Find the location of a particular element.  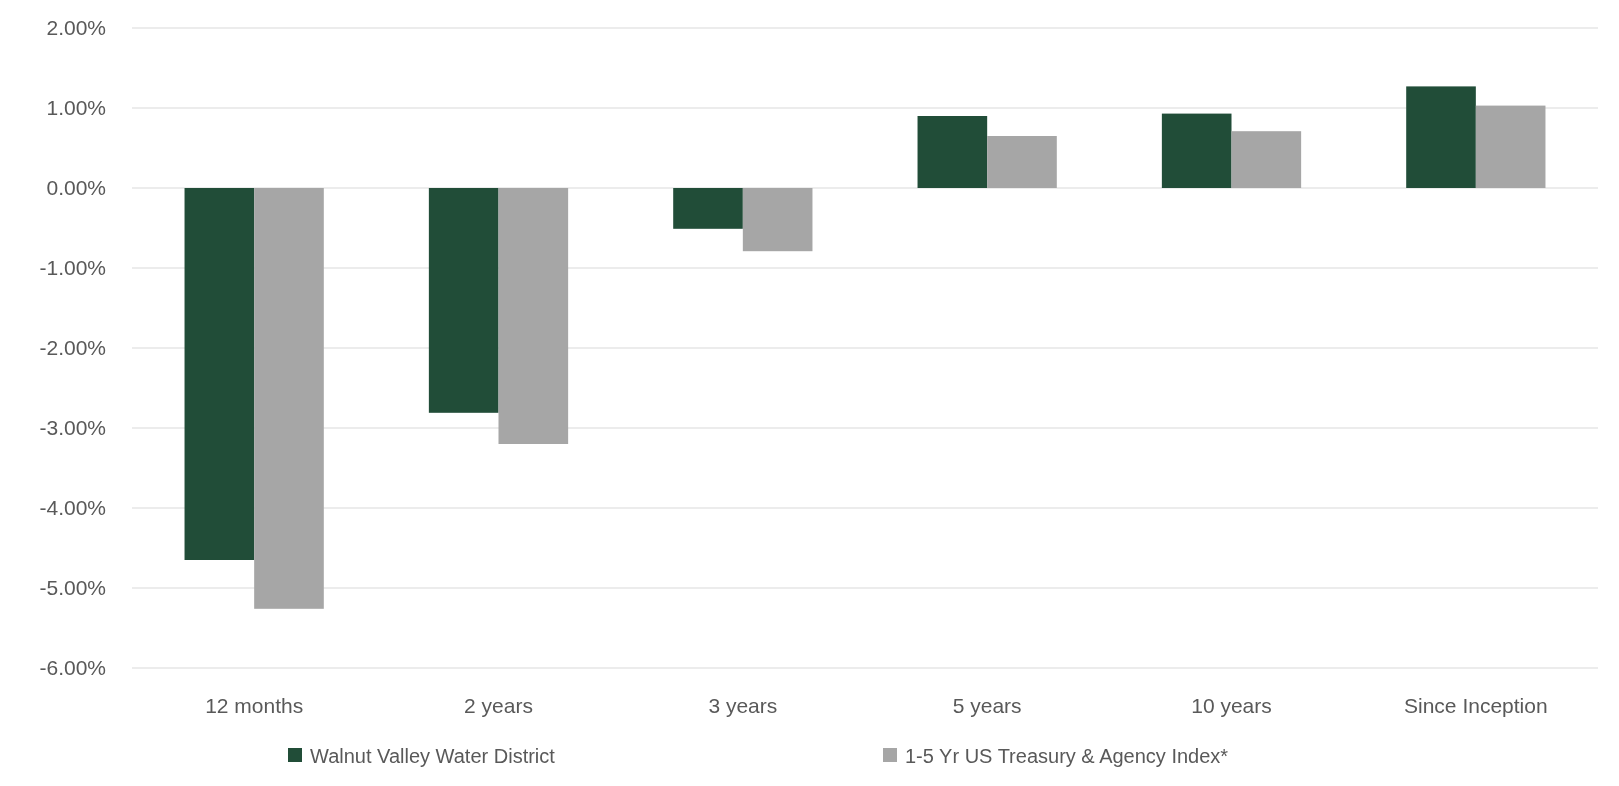

y-tick-label: -6.00% is located at coordinates (72, 668).